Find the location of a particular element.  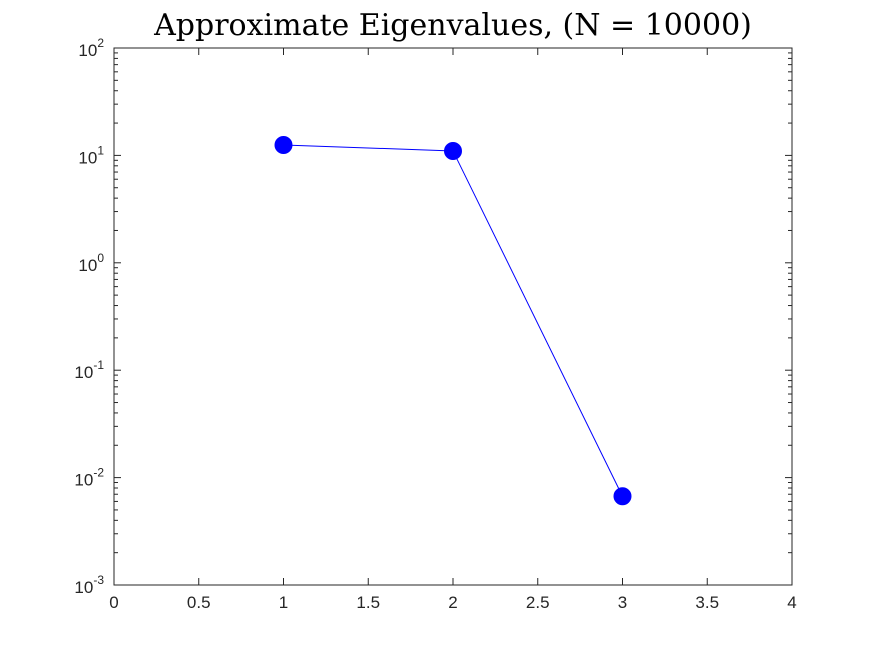

x-tick-label: 1.5 is located at coordinates (368, 602).